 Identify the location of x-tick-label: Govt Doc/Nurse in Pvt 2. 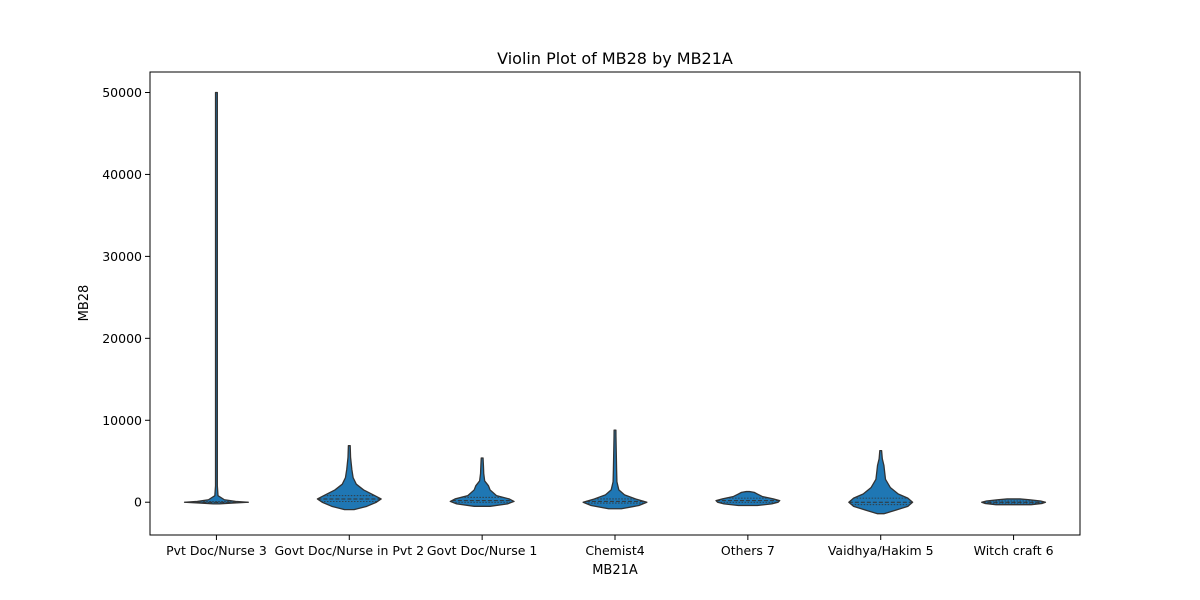
(349, 550).